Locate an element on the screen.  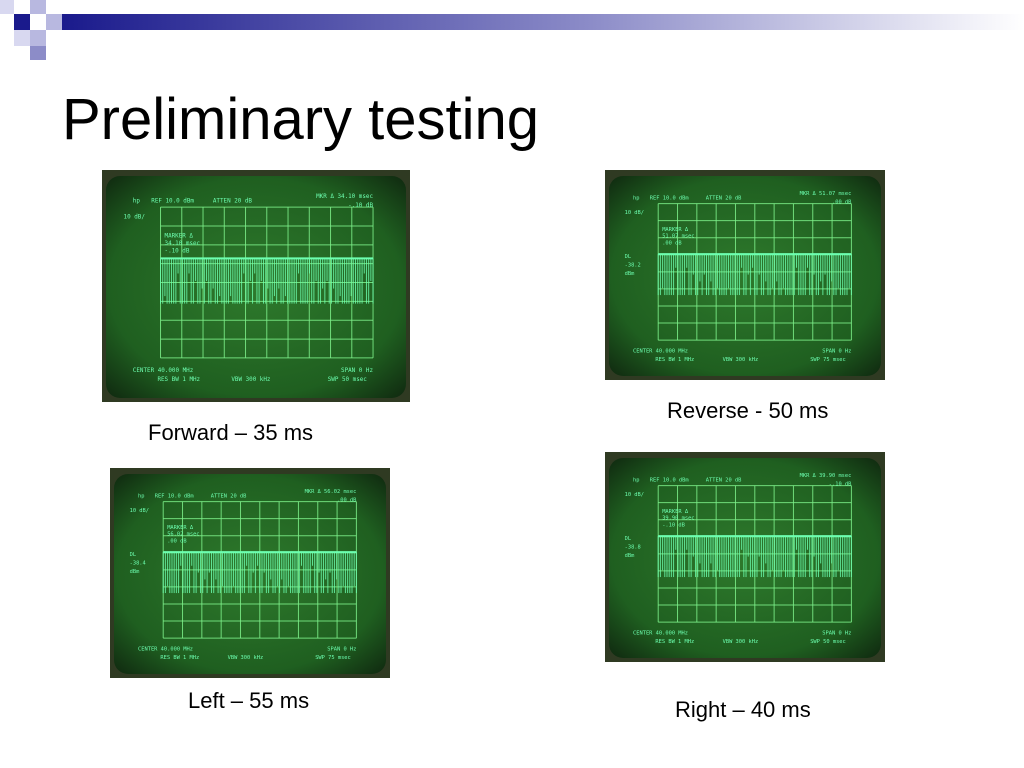
readout-marker-time: 51.07 msec is located at coordinates (678, 237).